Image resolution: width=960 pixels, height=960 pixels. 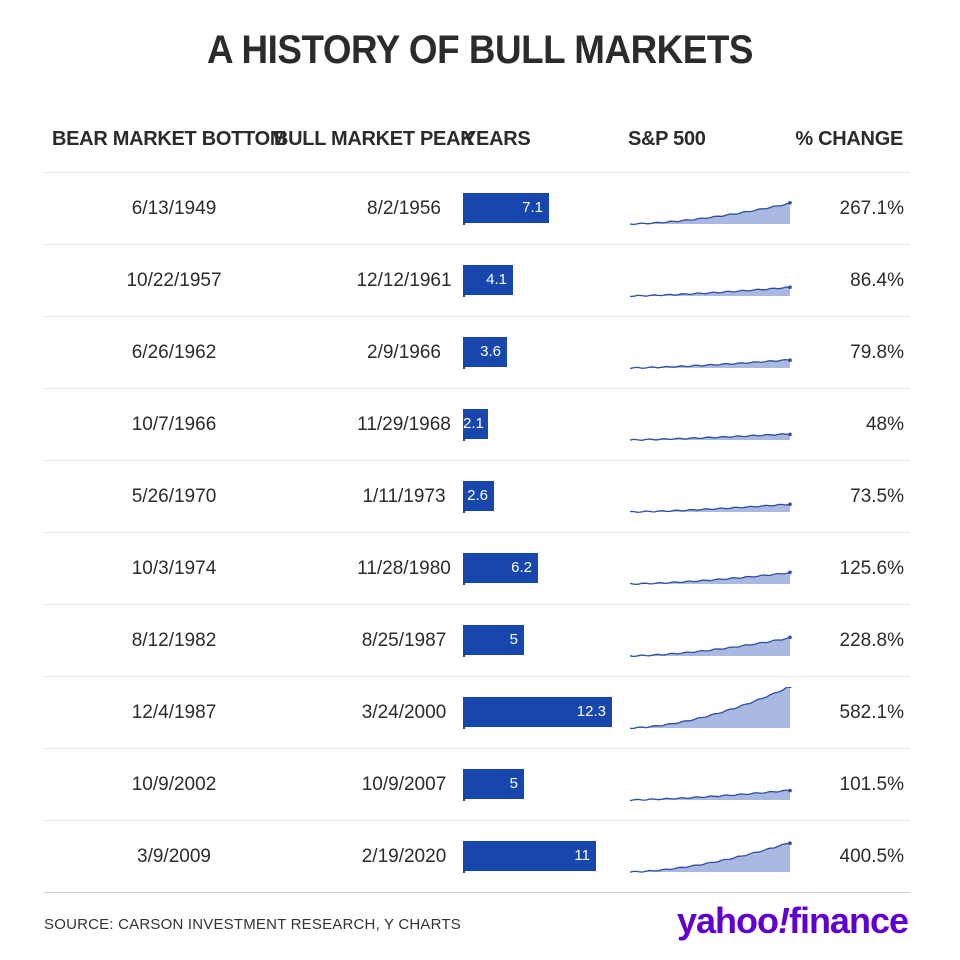 What do you see at coordinates (871, 208) in the screenshot?
I see `percent-change-value: 267.1%` at bounding box center [871, 208].